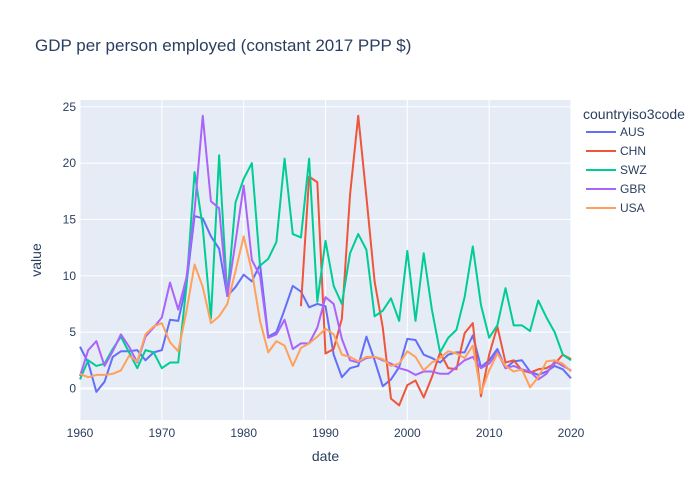 The height and width of the screenshot is (500, 700). Describe the element at coordinates (70, 107) in the screenshot. I see `y-tick-label: 25` at that location.